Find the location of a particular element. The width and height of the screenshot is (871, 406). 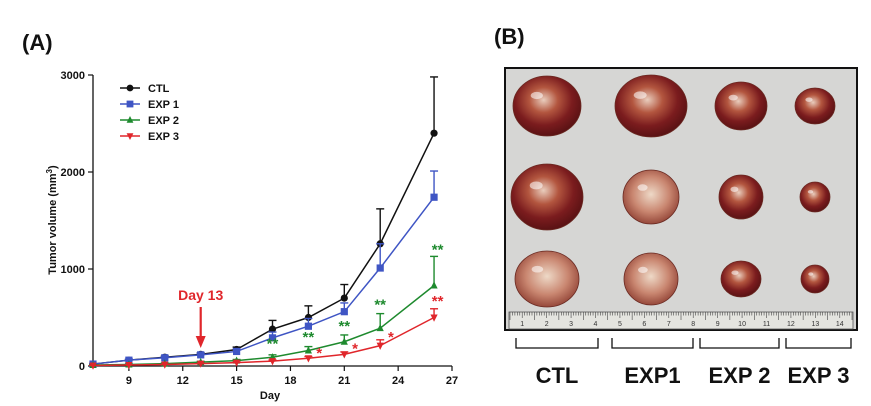

legend-item: EXP 2 is located at coordinates (149, 121).